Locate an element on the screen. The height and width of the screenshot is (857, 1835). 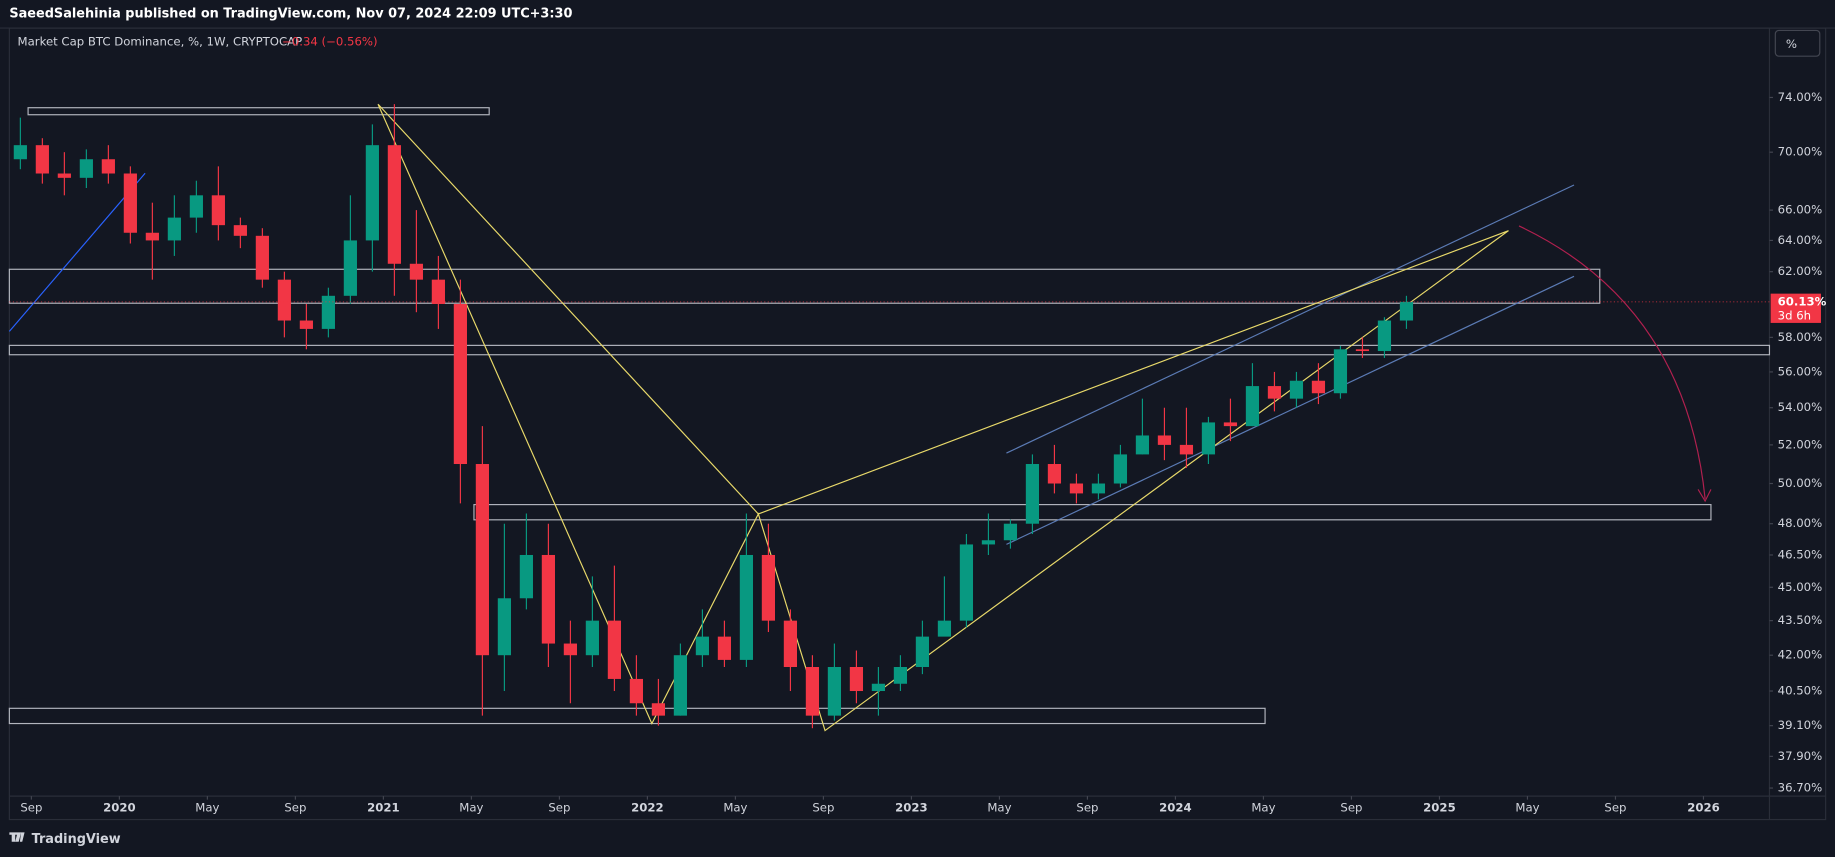
y-tick-label: 52.00% is located at coordinates (1800, 444).